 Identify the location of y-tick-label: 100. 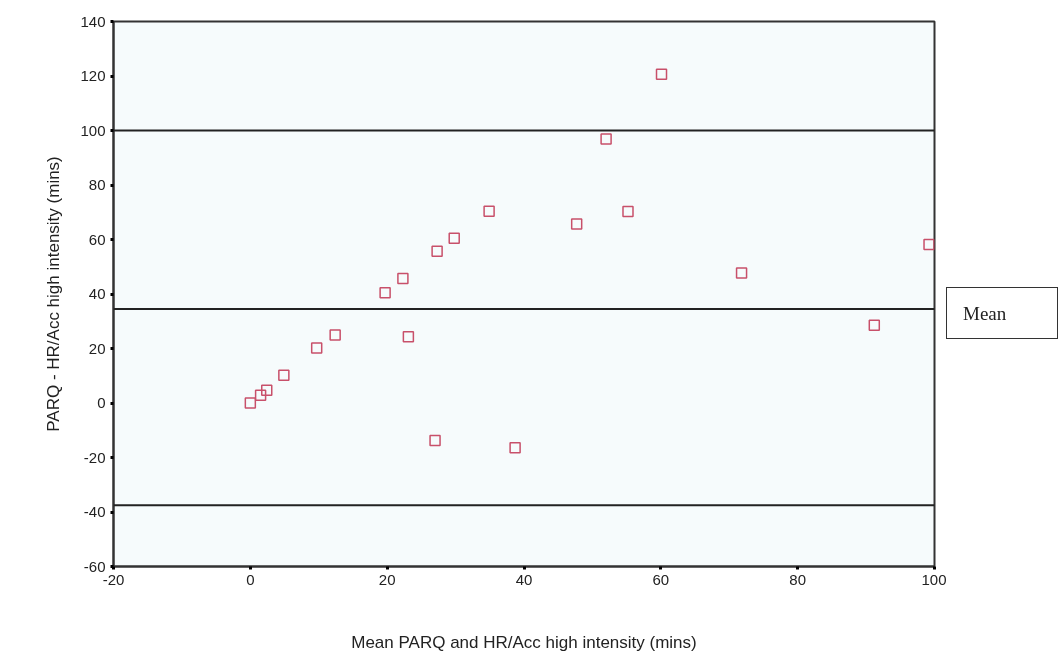
(93, 130).